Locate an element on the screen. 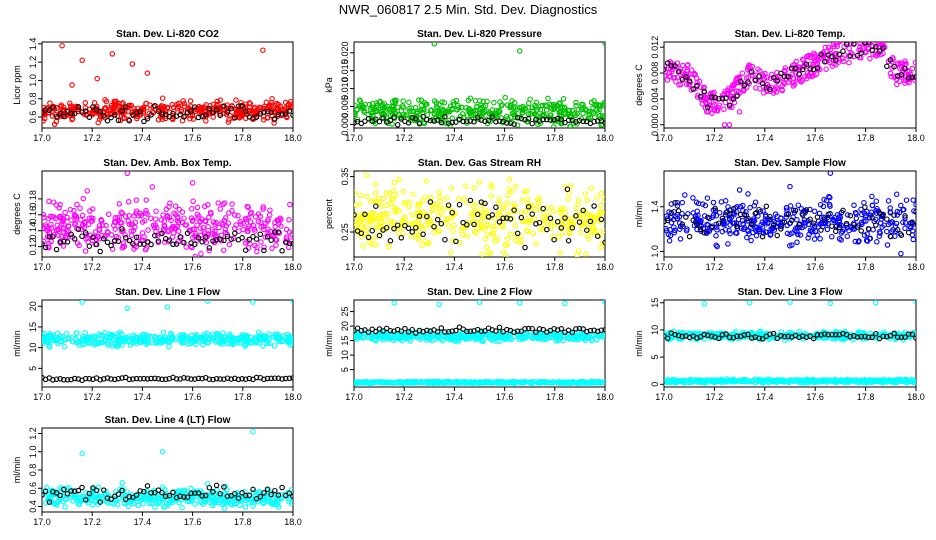 This screenshot has height=540, width=936. panel-title: Stan. Dev. Line 1 Flow is located at coordinates (167, 292).